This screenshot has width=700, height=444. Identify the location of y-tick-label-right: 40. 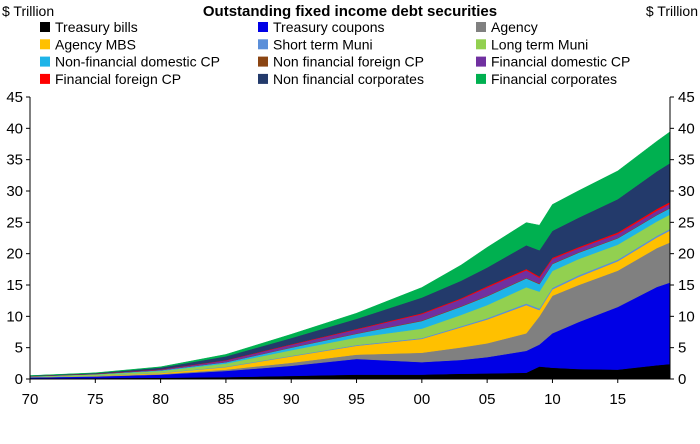
(686, 128).